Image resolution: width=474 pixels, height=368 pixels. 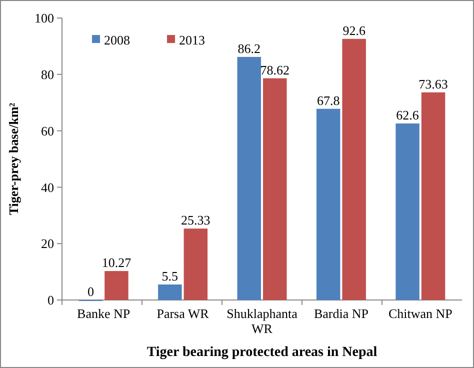 I want to click on y-tick-label: 40, so click(x=47, y=187).